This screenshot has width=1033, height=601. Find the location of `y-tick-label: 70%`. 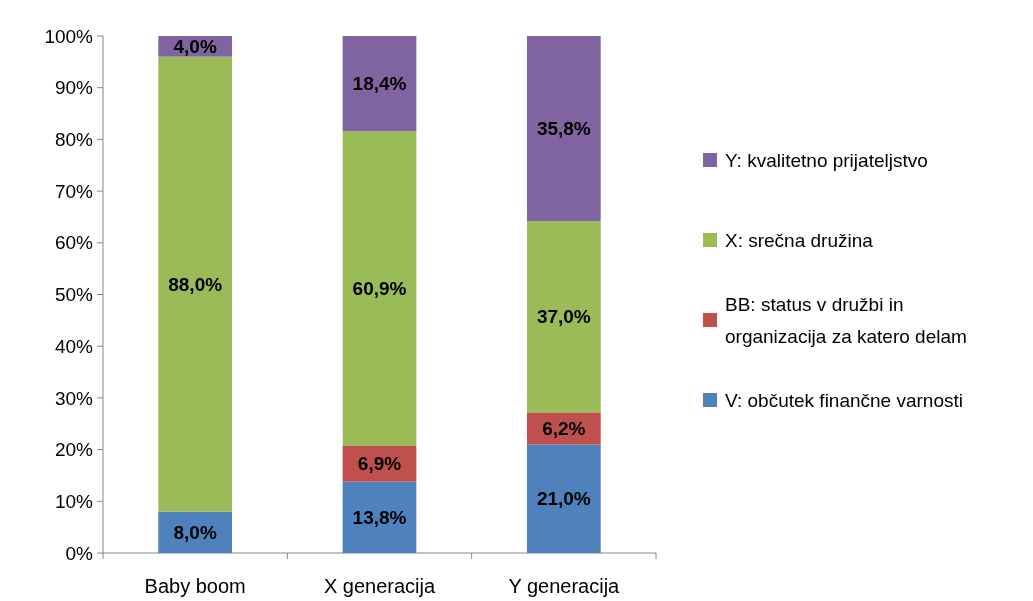

y-tick-label: 70% is located at coordinates (74, 191).